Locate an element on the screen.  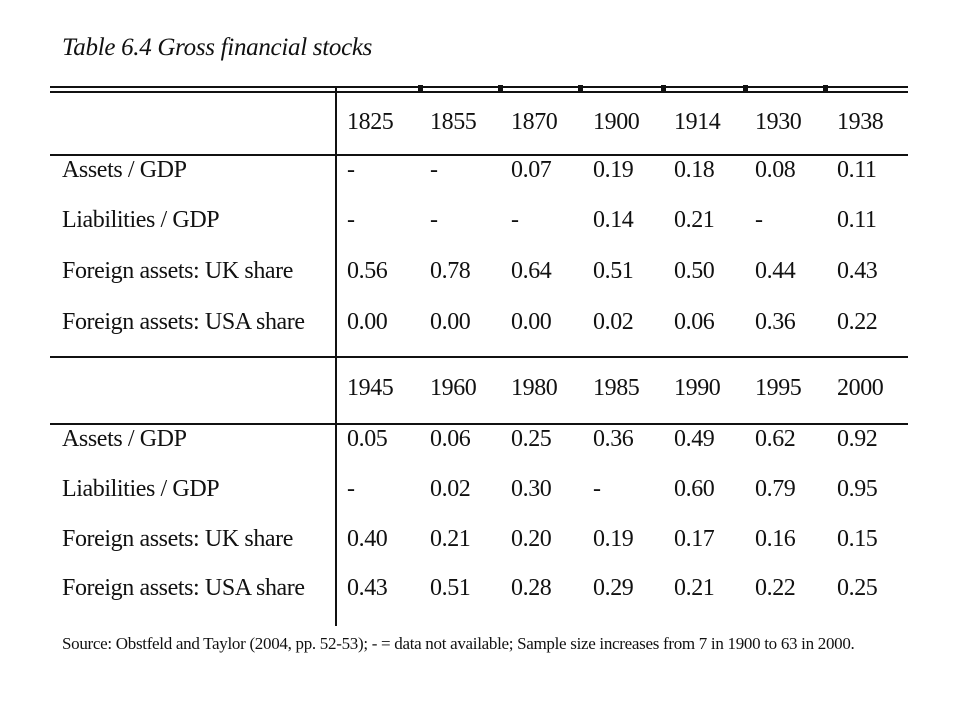
table-cell: 0.40 is located at coordinates (367, 539).